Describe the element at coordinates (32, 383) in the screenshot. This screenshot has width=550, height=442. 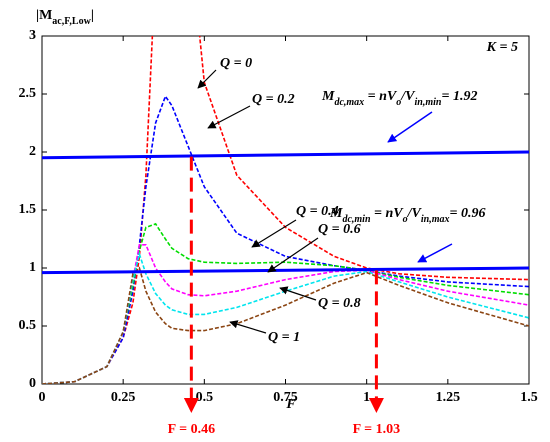
I see `y-tick-label: 0` at that location.